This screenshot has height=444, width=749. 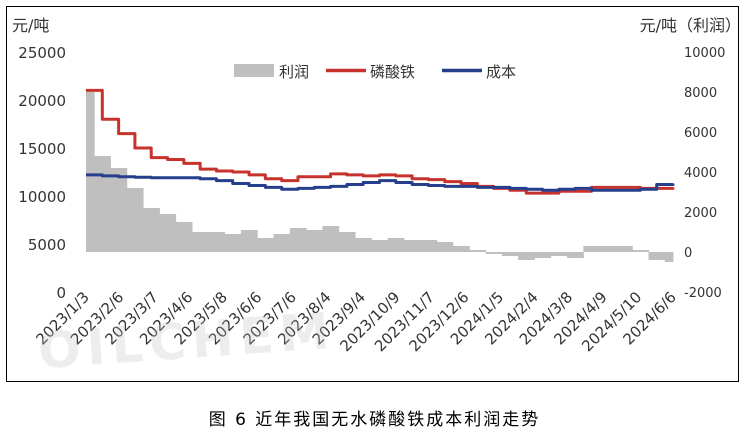 What do you see at coordinates (501, 72) in the screenshot?
I see `legend-label-cost: 成本` at bounding box center [501, 72].